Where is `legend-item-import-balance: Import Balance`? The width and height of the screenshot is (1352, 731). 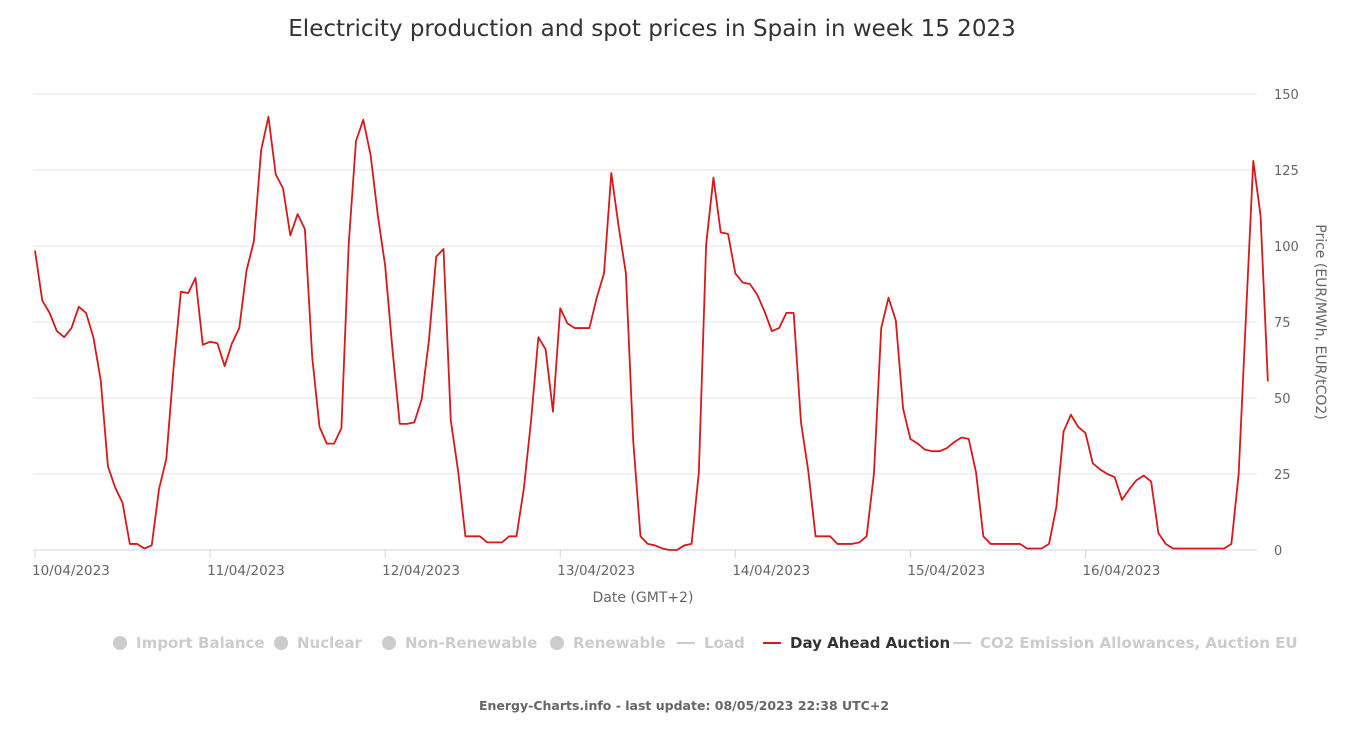 legend-item-import-balance: Import Balance is located at coordinates (189, 643).